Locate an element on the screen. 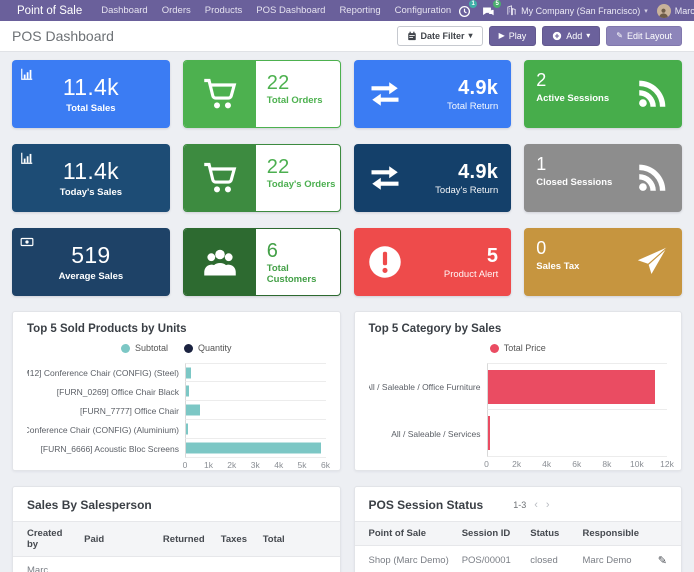 The width and height of the screenshot is (694, 572). kpi-product-alert: 5 Product Alert is located at coordinates (432, 262).